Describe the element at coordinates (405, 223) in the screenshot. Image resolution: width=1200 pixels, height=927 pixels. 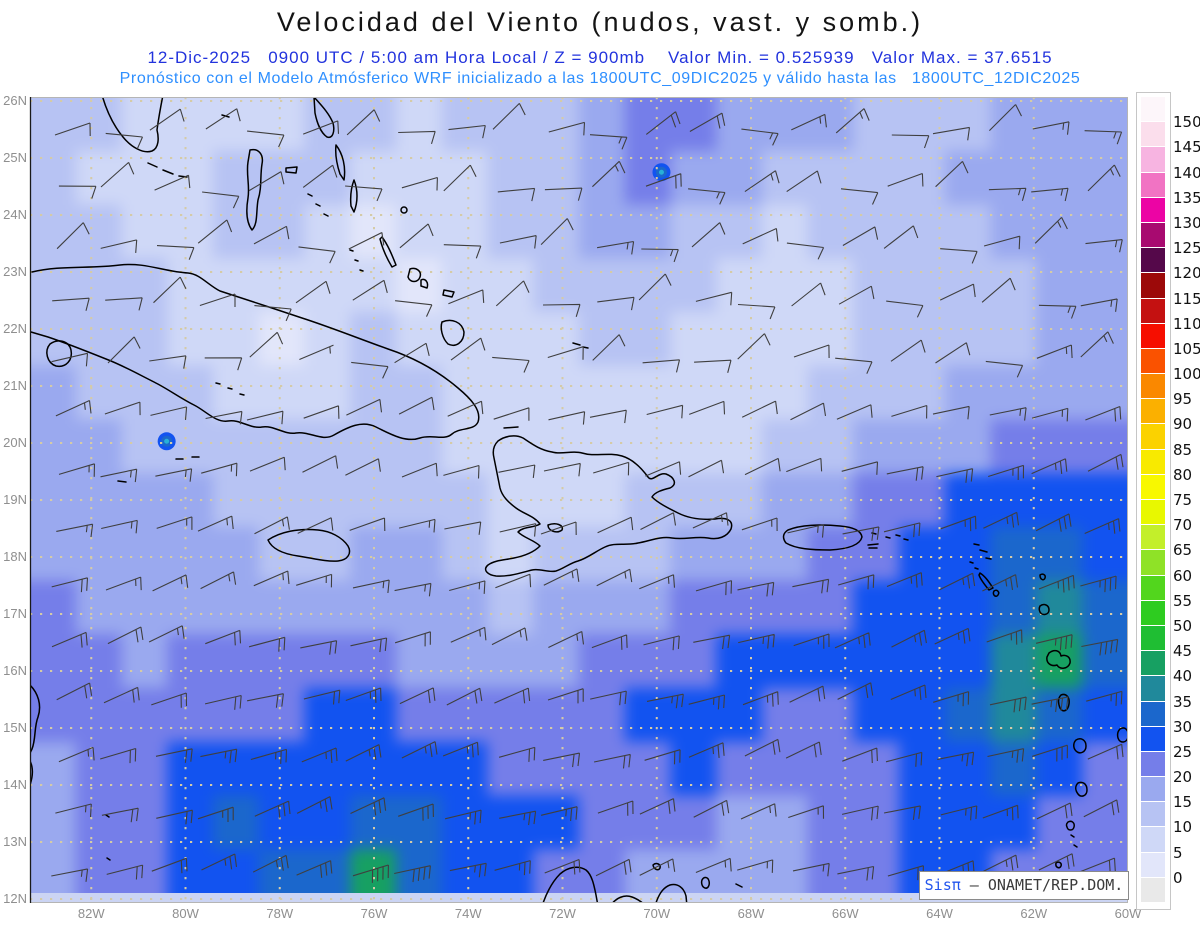
I see `coast-bahamas` at that location.